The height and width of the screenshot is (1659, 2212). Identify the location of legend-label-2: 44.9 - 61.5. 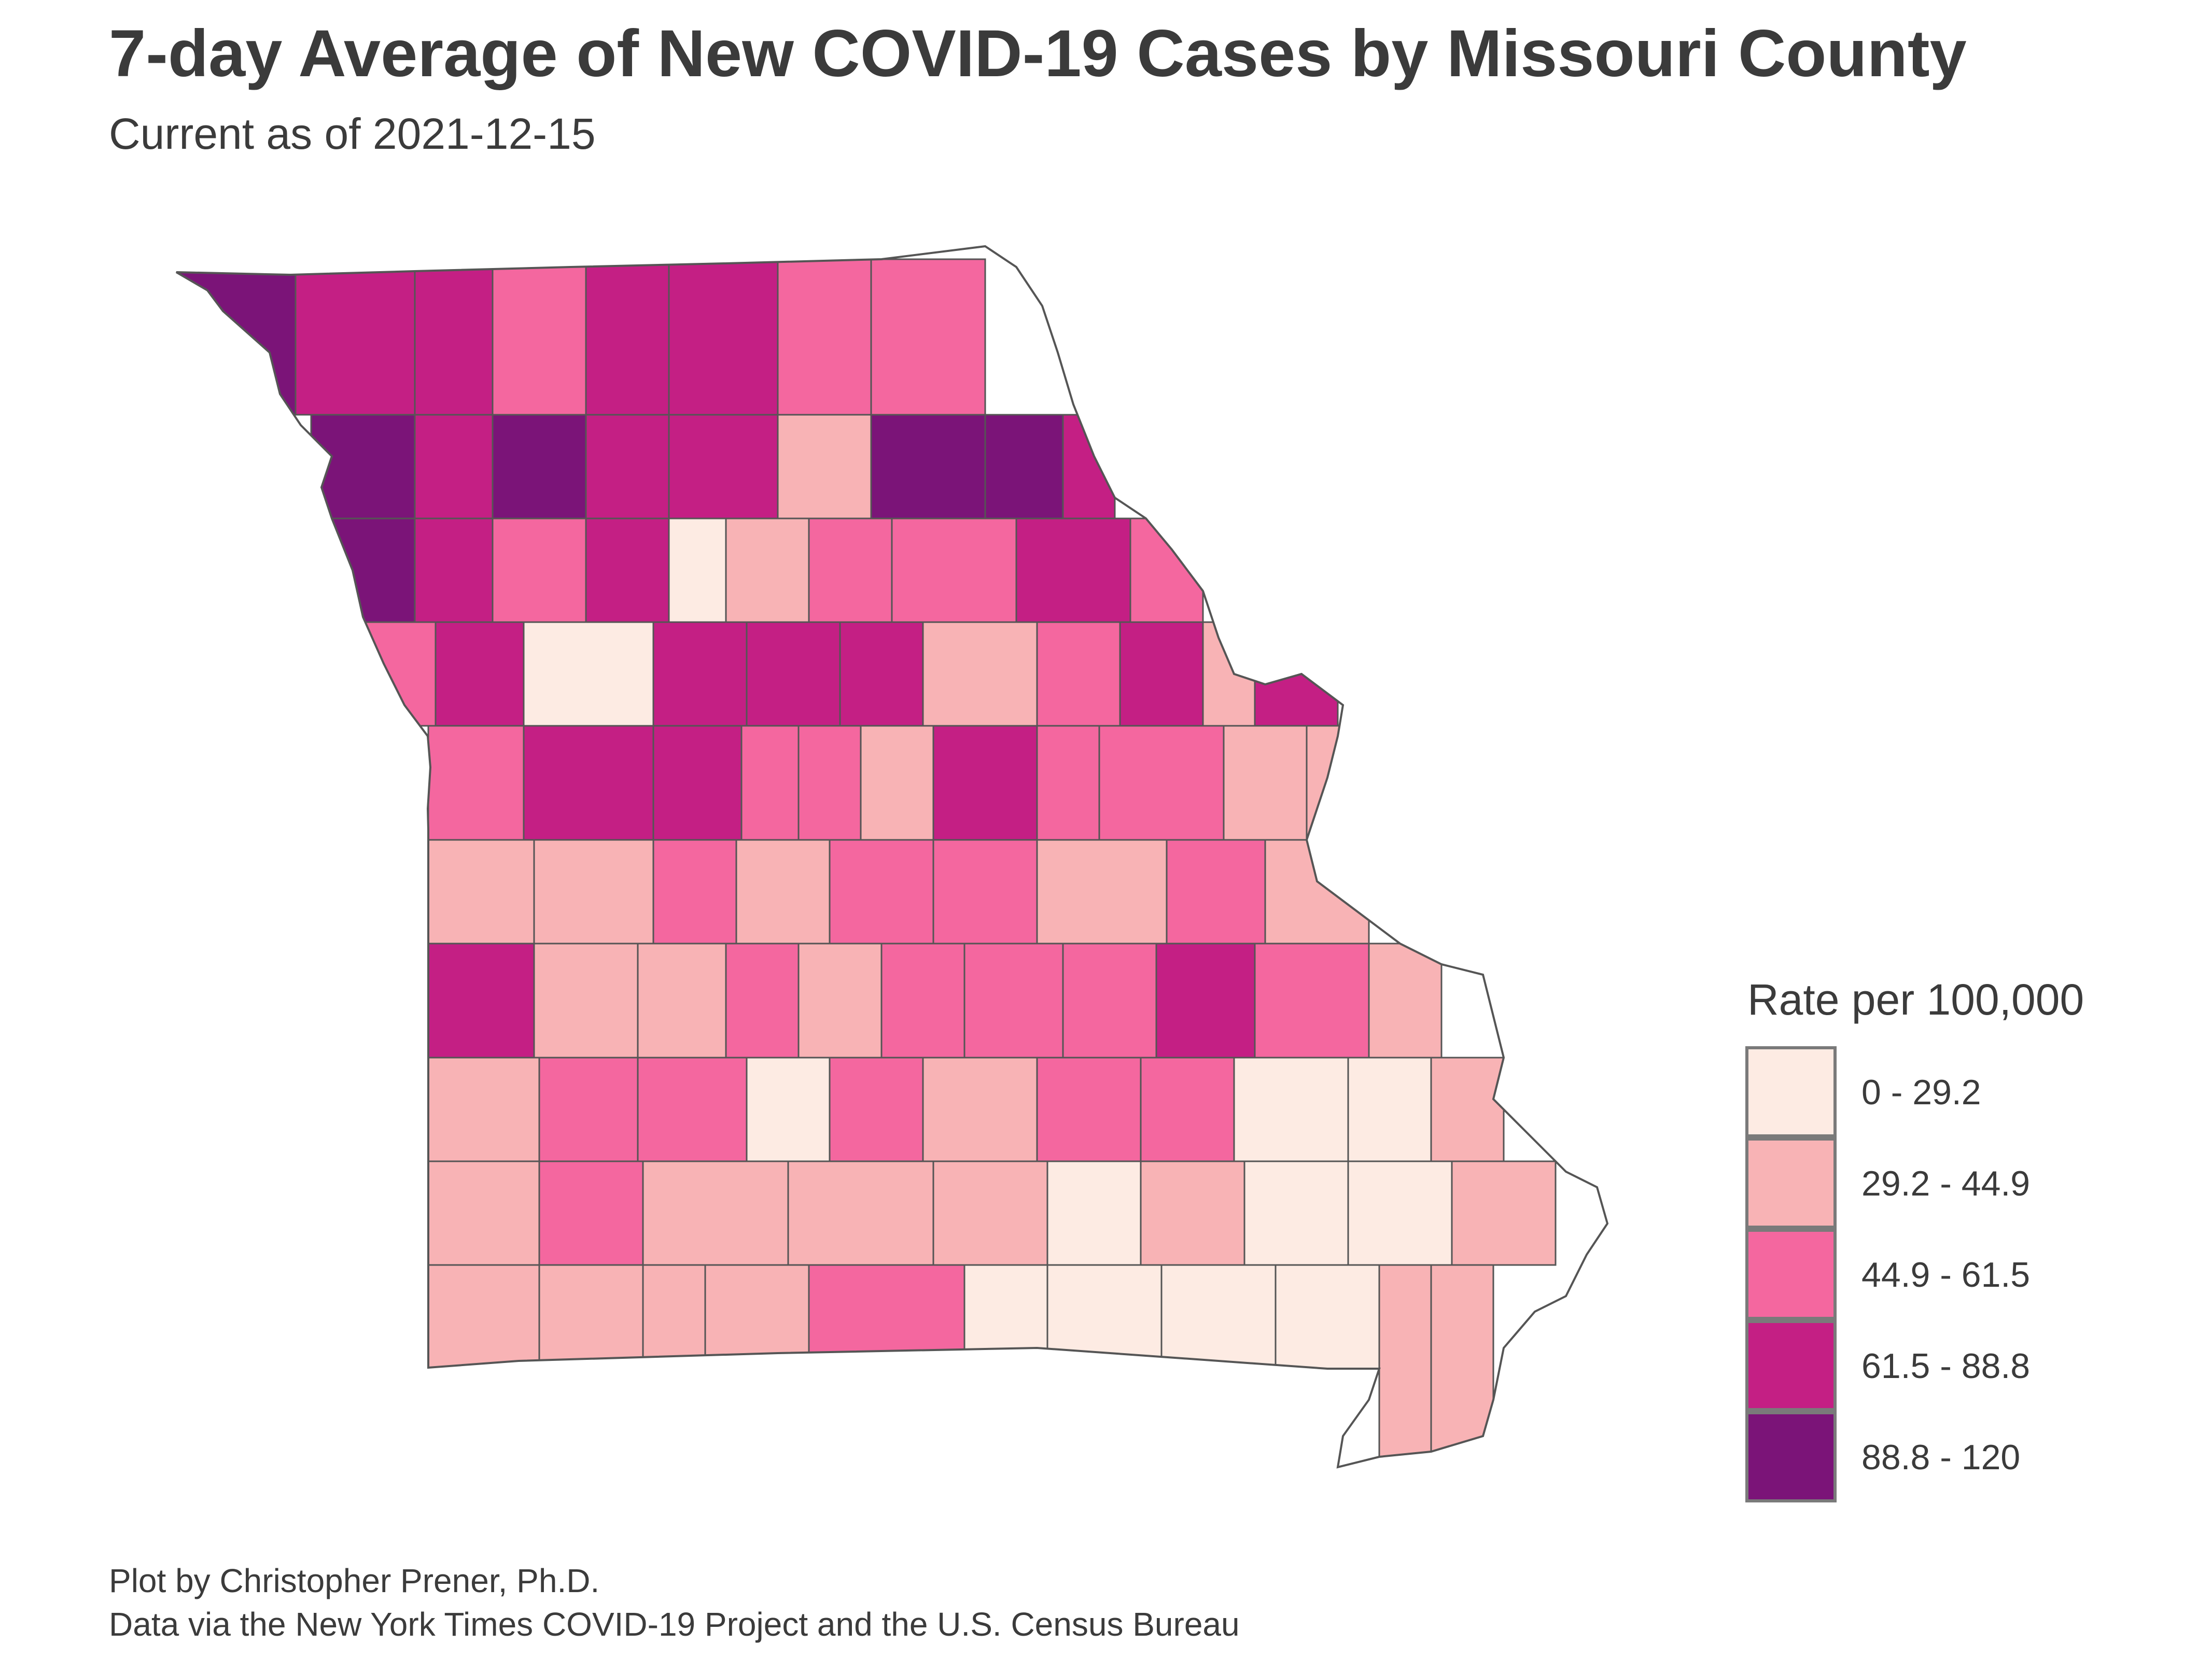
(1946, 1275).